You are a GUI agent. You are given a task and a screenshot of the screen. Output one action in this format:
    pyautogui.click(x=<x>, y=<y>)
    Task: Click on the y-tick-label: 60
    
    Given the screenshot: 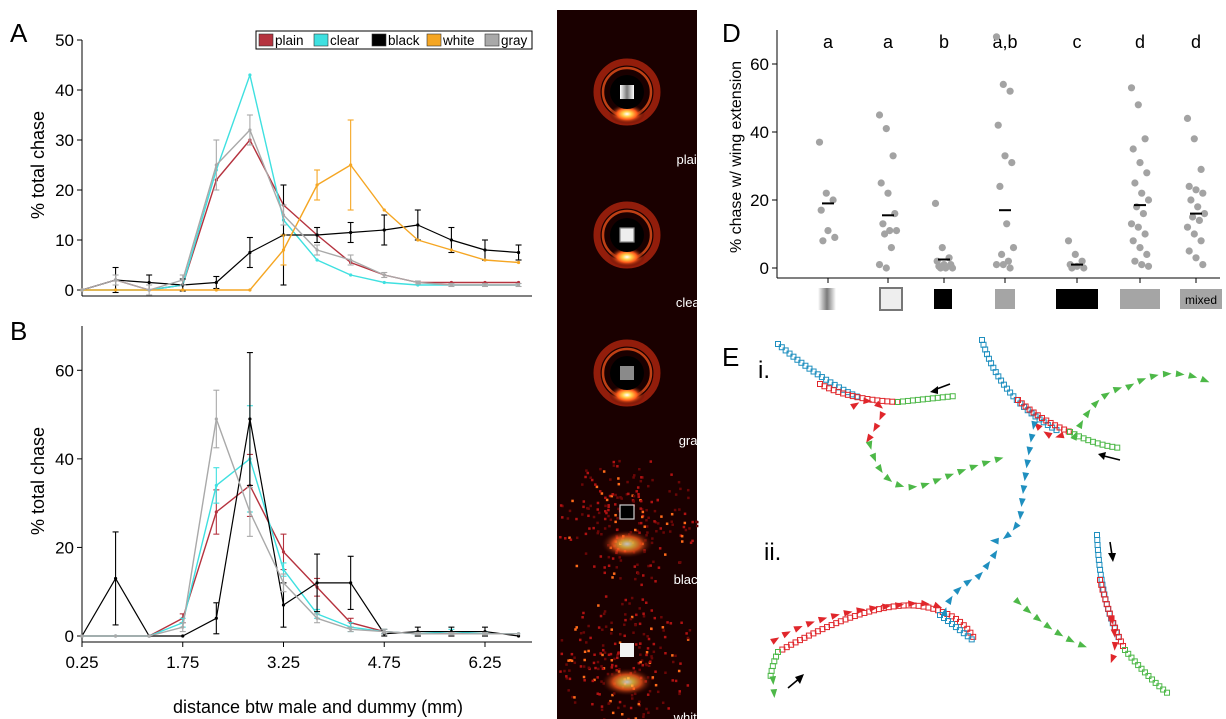 What is the action you would take?
    pyautogui.click(x=64, y=370)
    